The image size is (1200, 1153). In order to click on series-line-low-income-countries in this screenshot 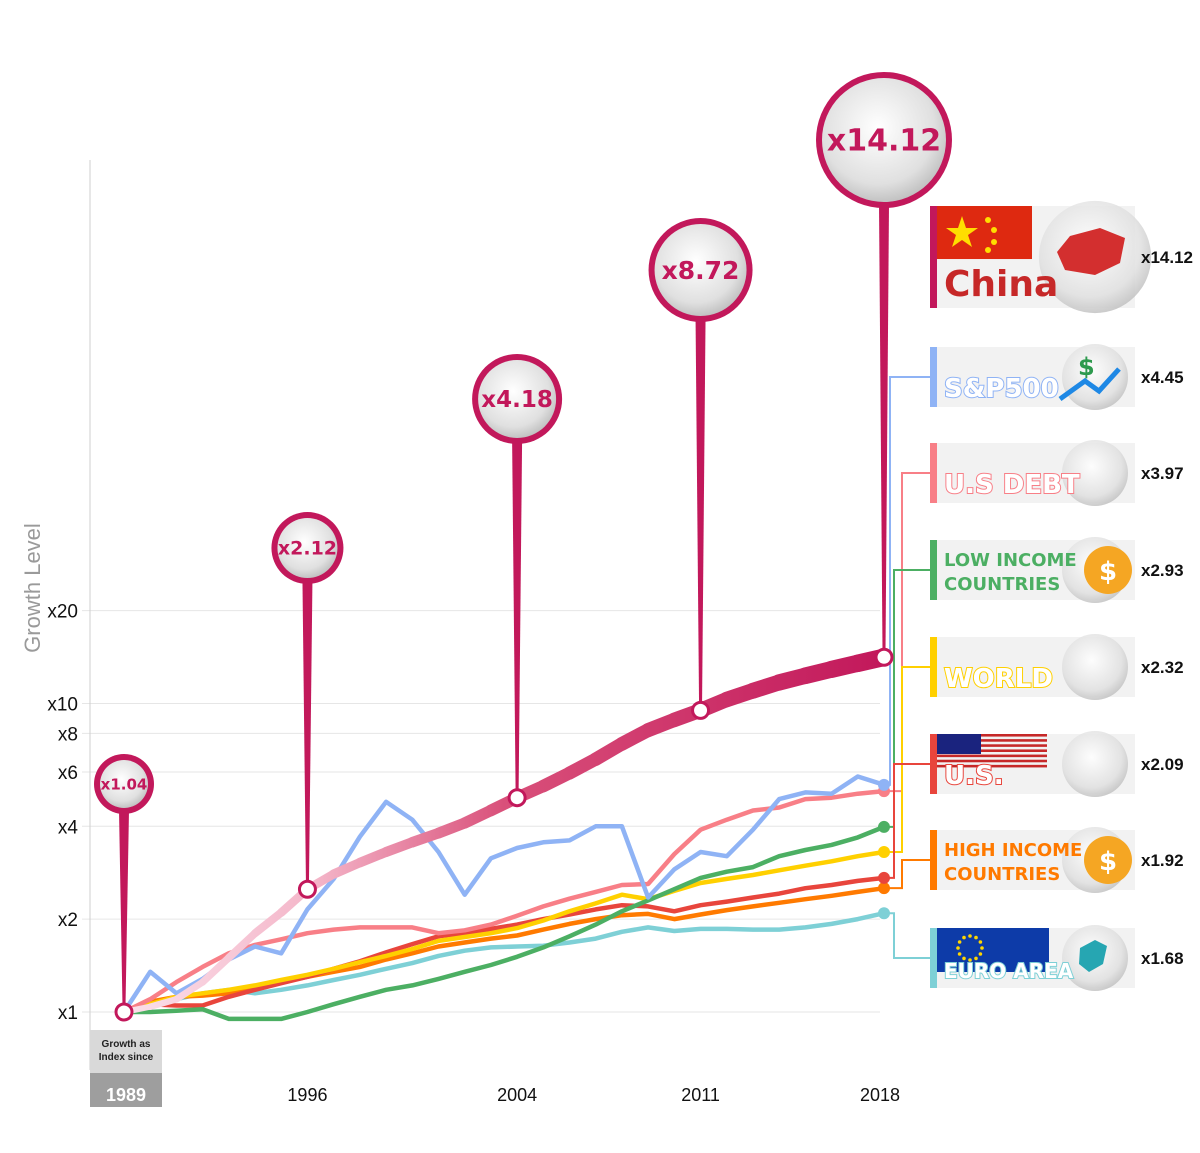, I will do `click(504, 923)`.